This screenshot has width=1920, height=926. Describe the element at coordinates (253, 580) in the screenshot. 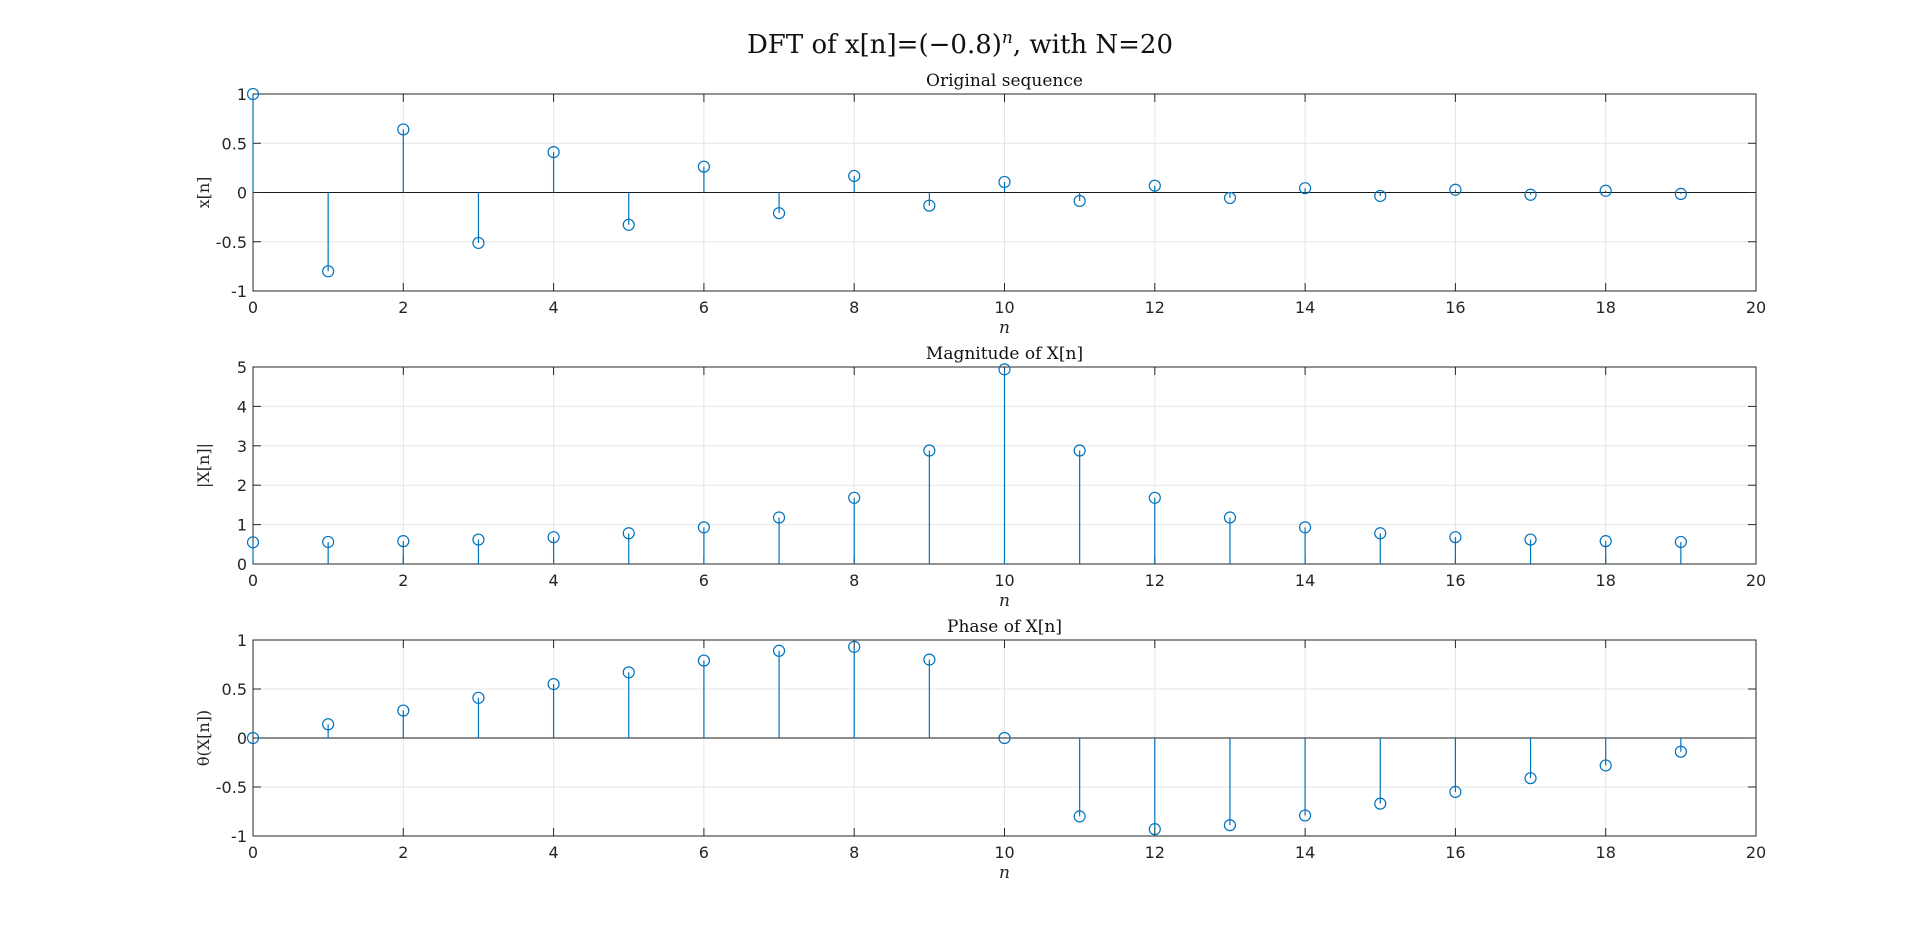

I see `magnitude-x-tick-label: 0` at that location.